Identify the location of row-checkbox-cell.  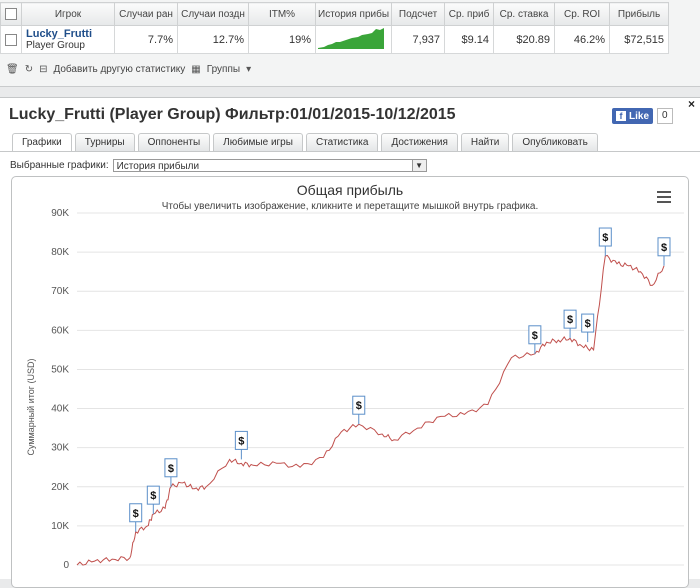
(11, 39).